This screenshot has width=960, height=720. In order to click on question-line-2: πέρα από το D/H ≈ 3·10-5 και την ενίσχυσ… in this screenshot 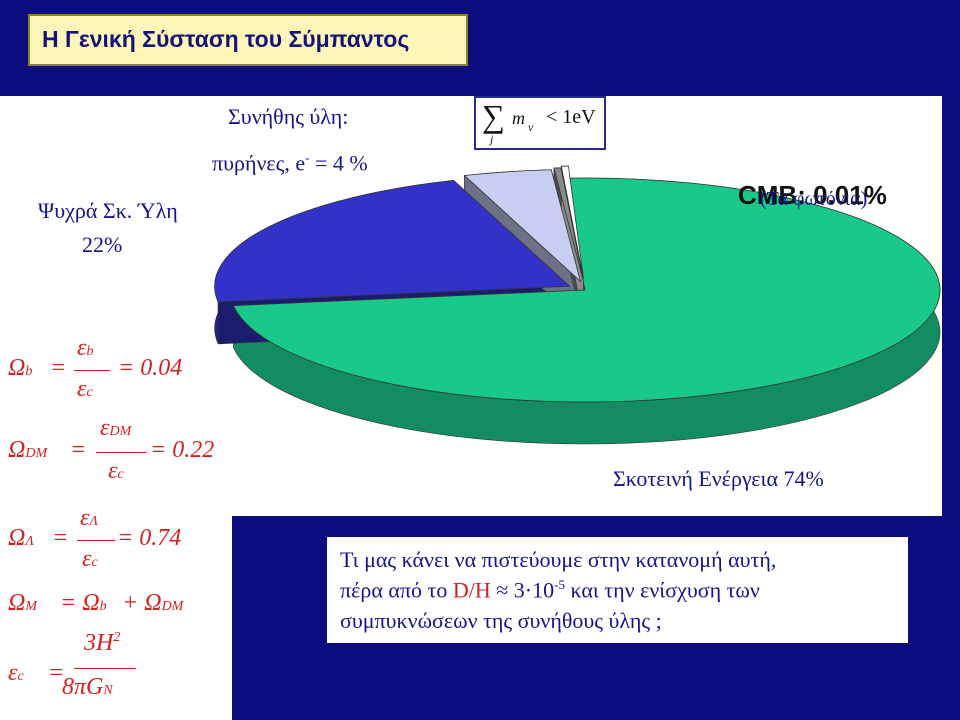, I will do `click(550, 590)`.